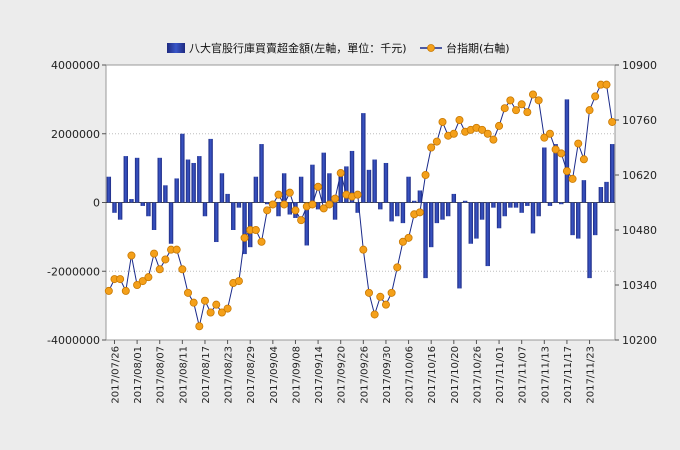  Describe the element at coordinates (342, 375) in the screenshot. I see `x-tick-label: 2017/09/20` at that location.